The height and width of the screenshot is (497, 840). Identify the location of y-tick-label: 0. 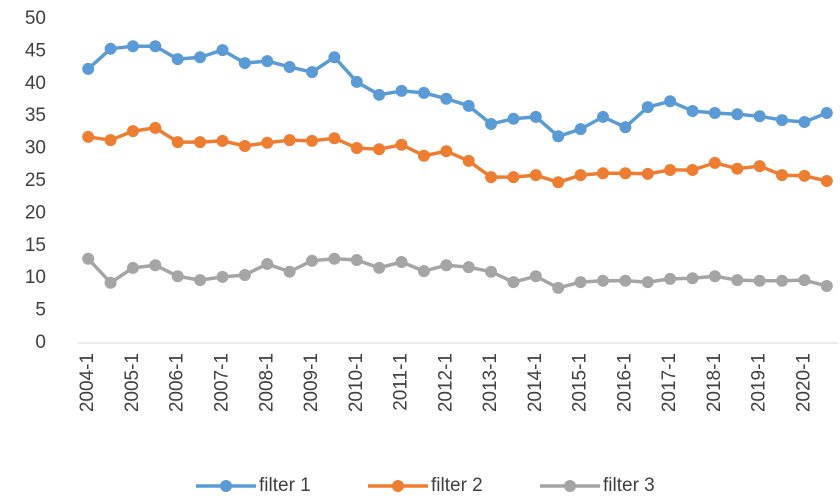
(40, 342).